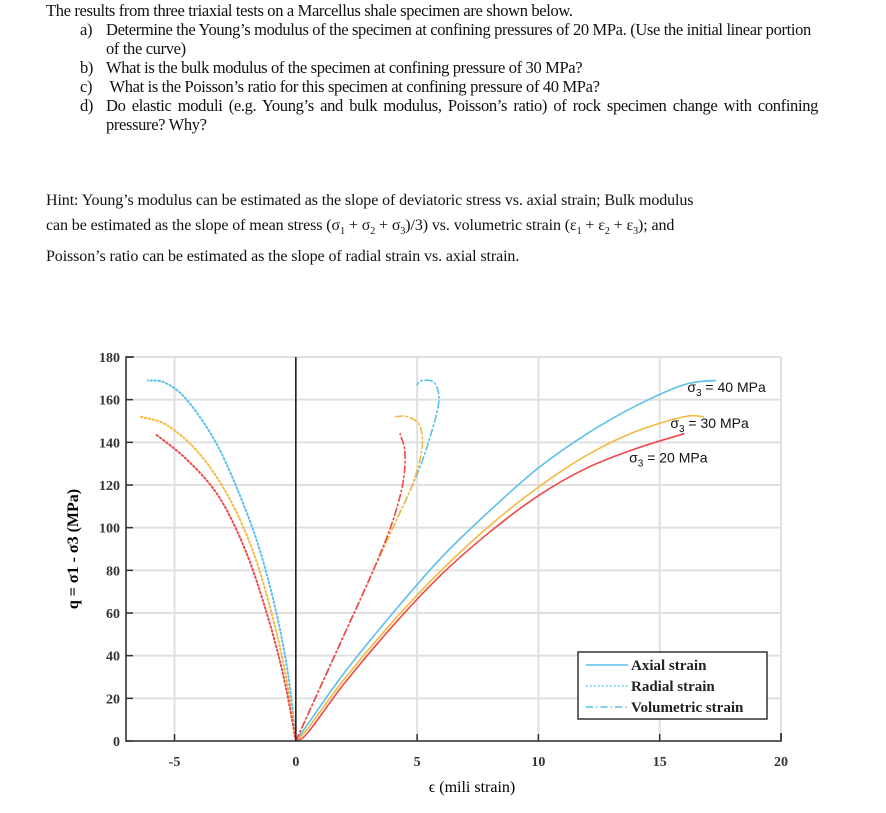 The width and height of the screenshot is (886, 813). What do you see at coordinates (538, 762) in the screenshot?
I see `x-tick-label: 10` at bounding box center [538, 762].